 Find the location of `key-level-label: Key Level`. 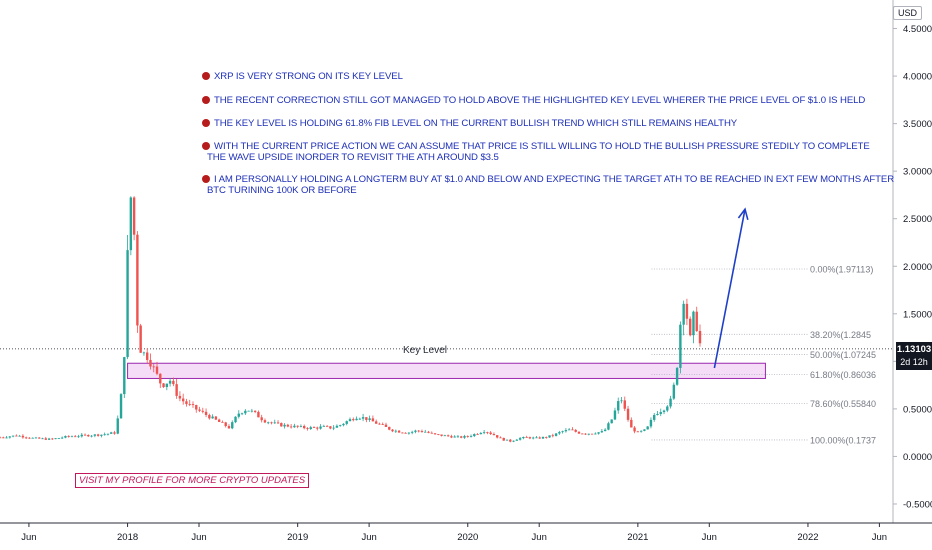

key-level-label: Key Level is located at coordinates (425, 350).